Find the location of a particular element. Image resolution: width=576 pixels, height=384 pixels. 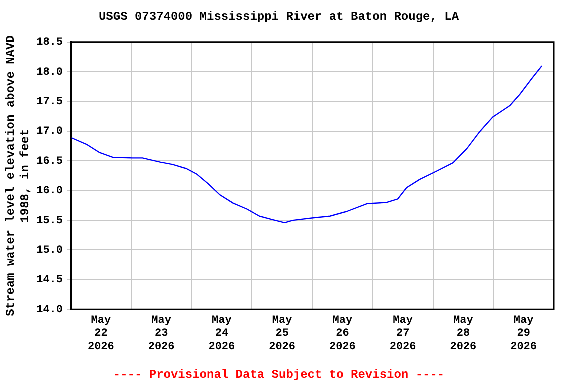

chart-title: USGS 07374000 Mississippi River at Baton Rouge, LA is located at coordinates (279, 17).